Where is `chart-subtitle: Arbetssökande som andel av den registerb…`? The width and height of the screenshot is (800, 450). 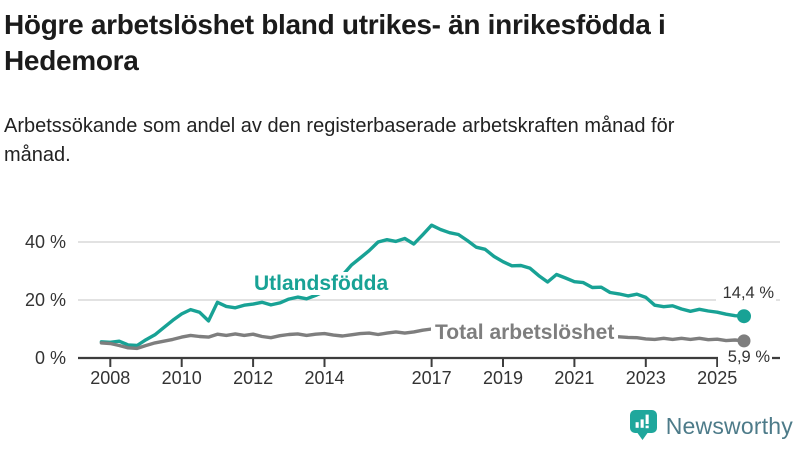 chart-subtitle: Arbetssökande som andel av den registerb… is located at coordinates (339, 140).